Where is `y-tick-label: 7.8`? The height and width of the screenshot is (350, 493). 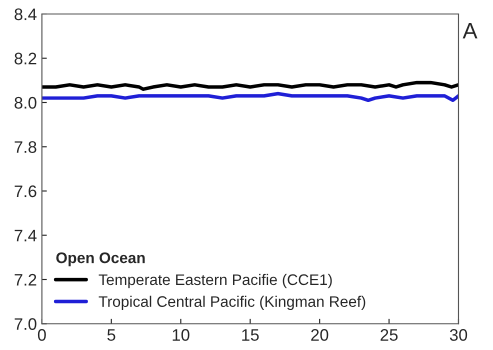 y-tick-label: 7.8 is located at coordinates (25, 147).